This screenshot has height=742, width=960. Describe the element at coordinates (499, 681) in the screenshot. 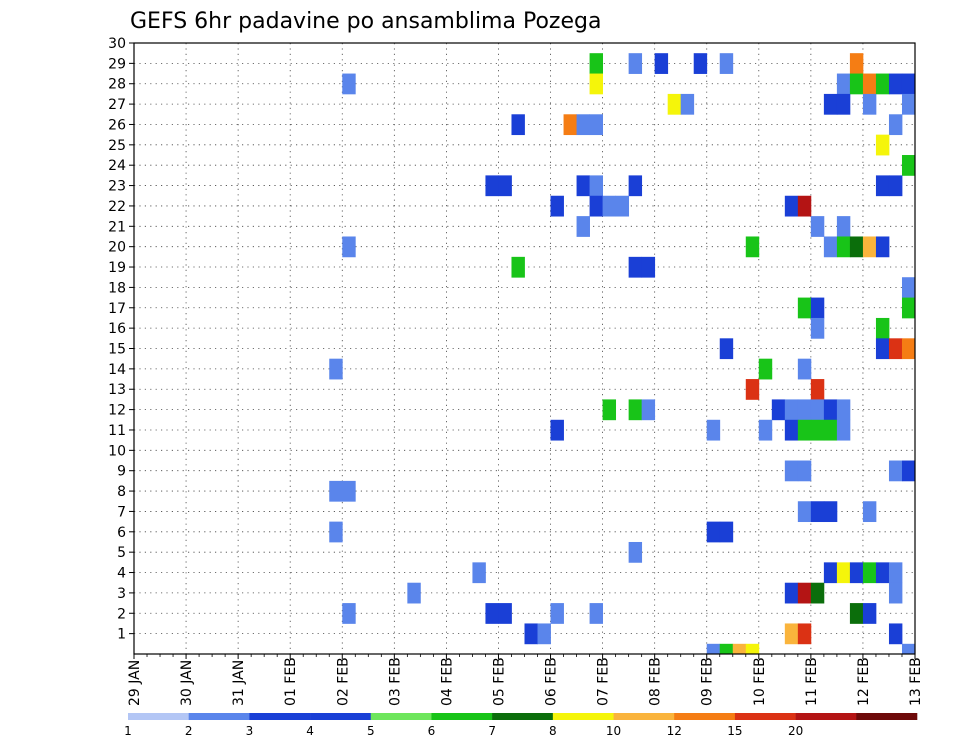

I see `x-tick-label: 05 FEB` at that location.